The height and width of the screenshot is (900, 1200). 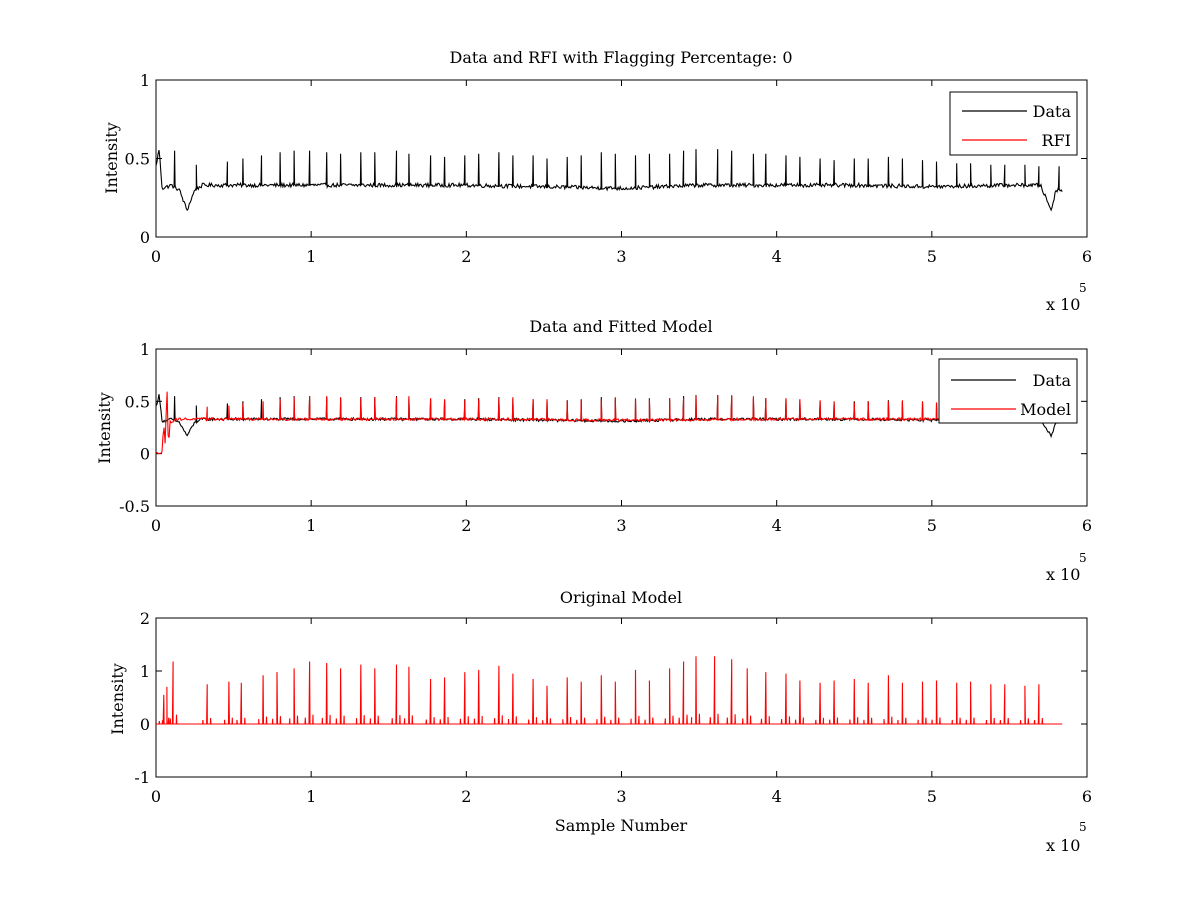 What do you see at coordinates (620, 326) in the screenshot?
I see `panel-2-title: Data and Fitted Model` at bounding box center [620, 326].